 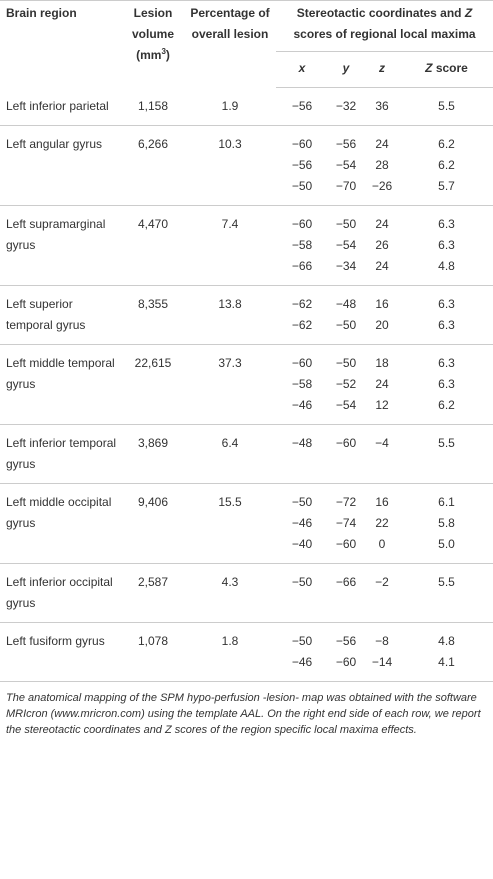 What do you see at coordinates (230, 245) in the screenshot?
I see `percentage-cell: 7.4` at bounding box center [230, 245].